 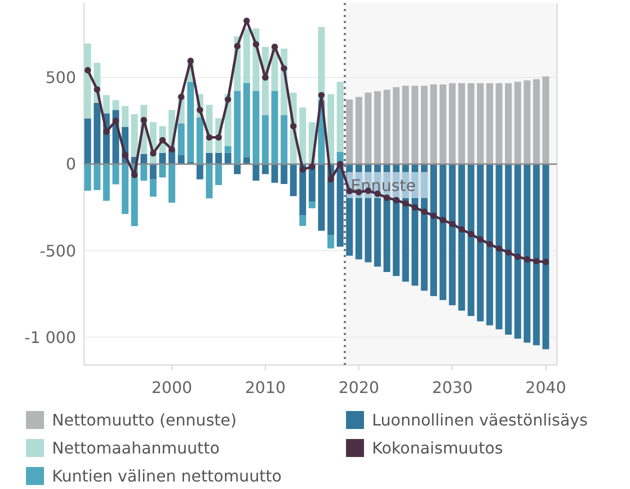 What do you see at coordinates (437, 448) in the screenshot?
I see `legend-label: Kokonaismuutos` at bounding box center [437, 448].